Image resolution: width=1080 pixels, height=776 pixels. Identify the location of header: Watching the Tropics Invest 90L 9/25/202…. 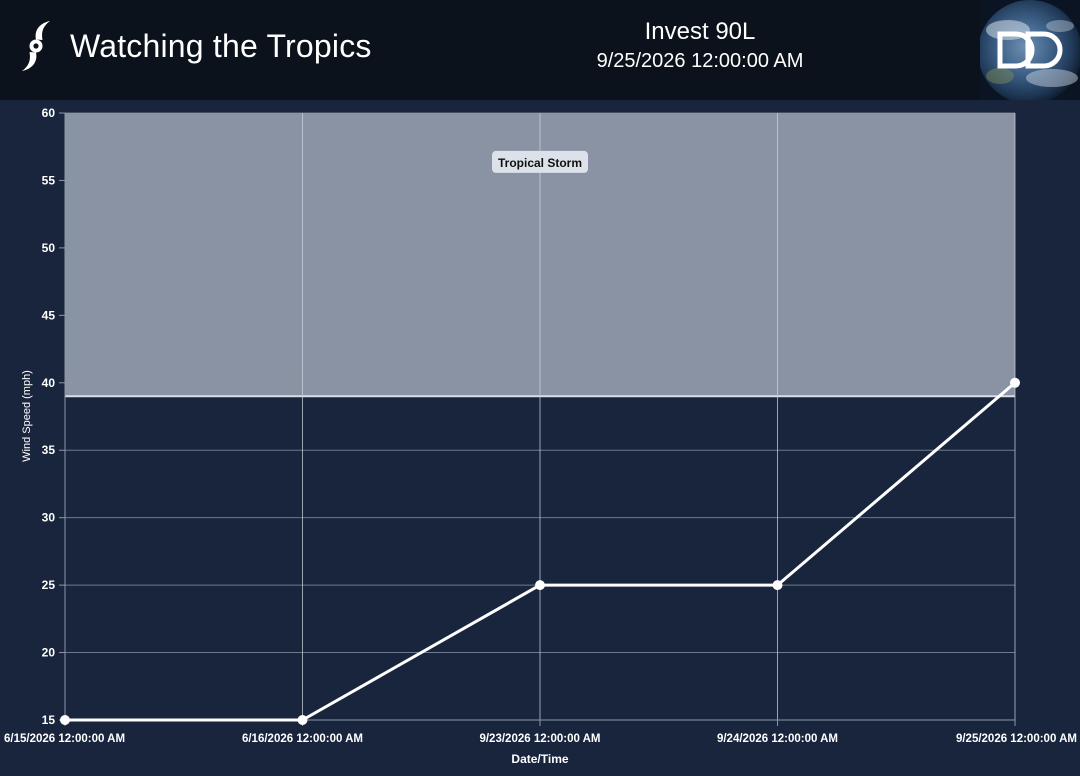
(540, 50).